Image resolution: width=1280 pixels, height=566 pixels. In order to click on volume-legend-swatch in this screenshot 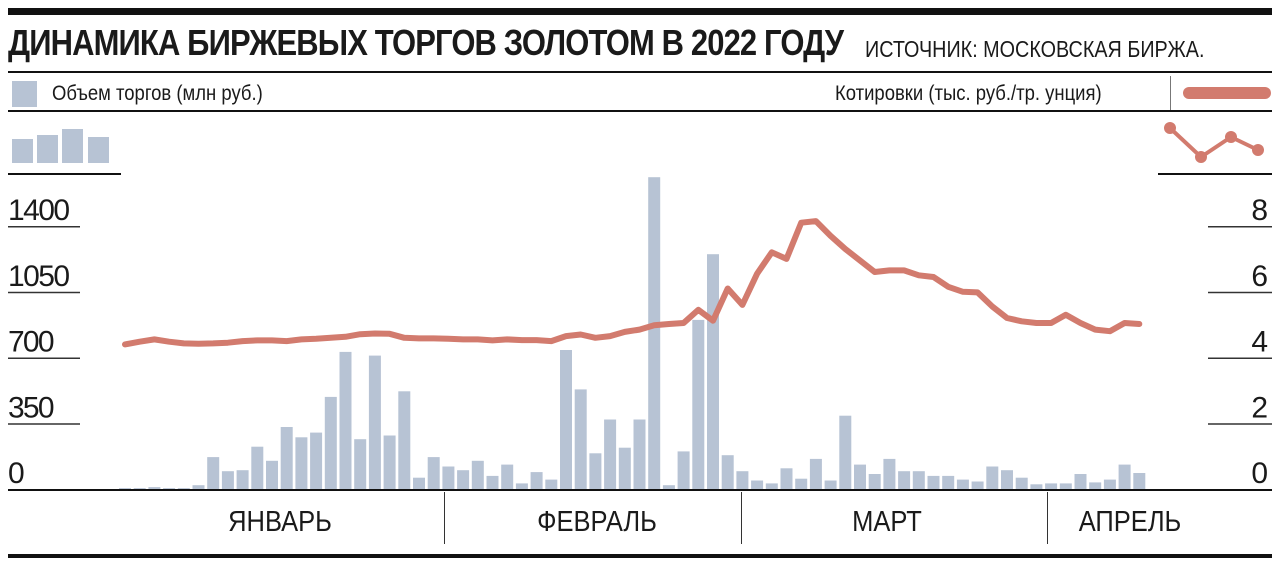, I will do `click(24, 94)`.